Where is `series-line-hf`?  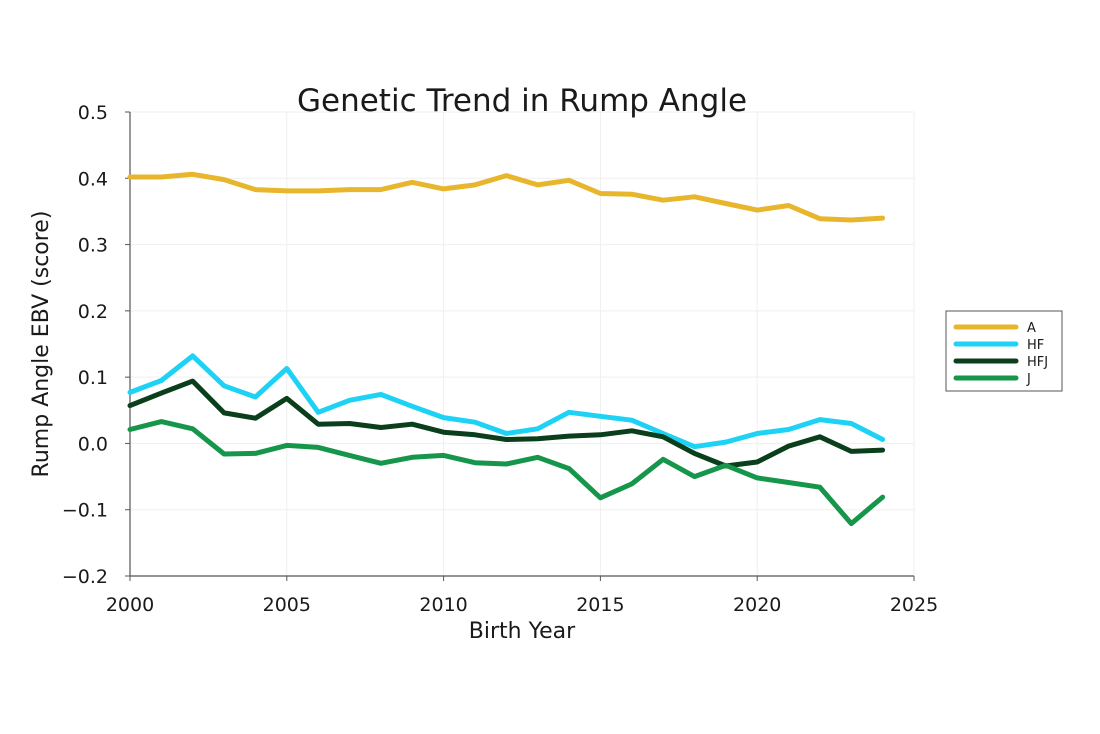 series-line-hf is located at coordinates (506, 401).